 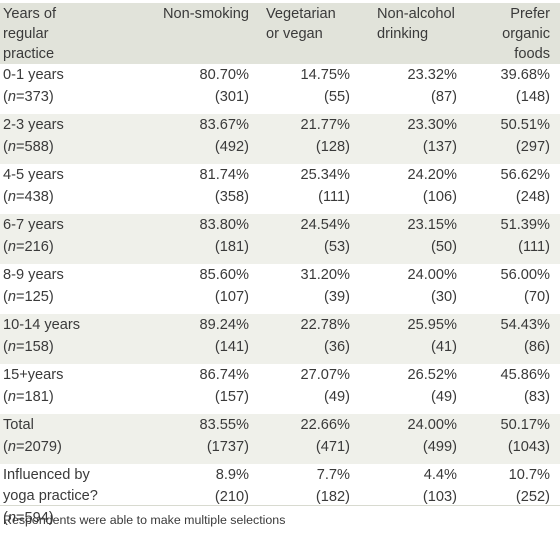 I want to click on cell-percent: 56.00%, so click(x=525, y=275).